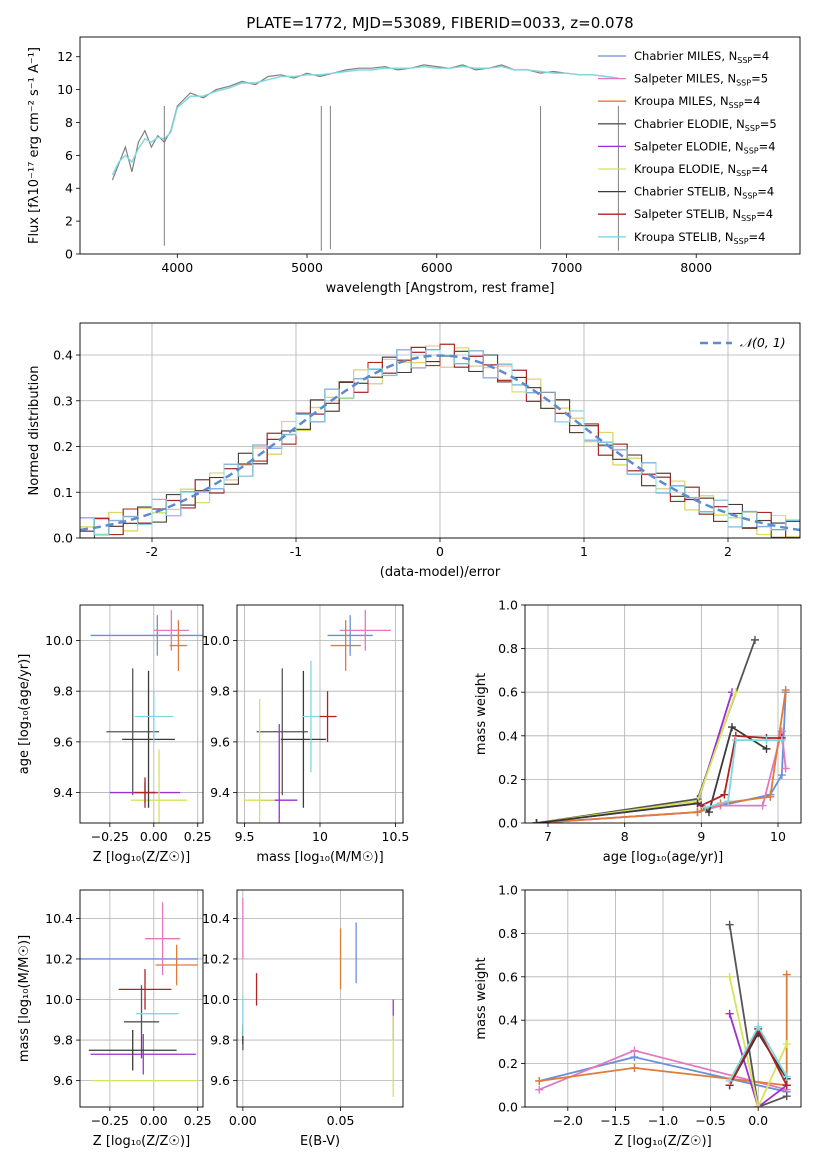 The image size is (819, 1170). What do you see at coordinates (154, 1120) in the screenshot?
I see `x-tick-label: 0.00` at bounding box center [154, 1120].